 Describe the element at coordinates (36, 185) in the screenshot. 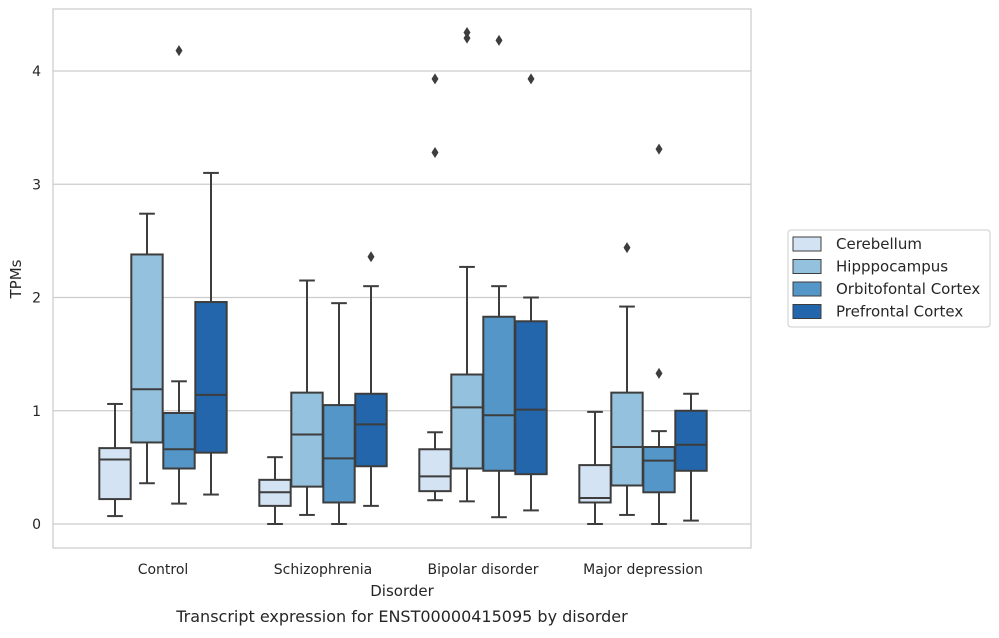

I see `y-tick-label: 3` at that location.